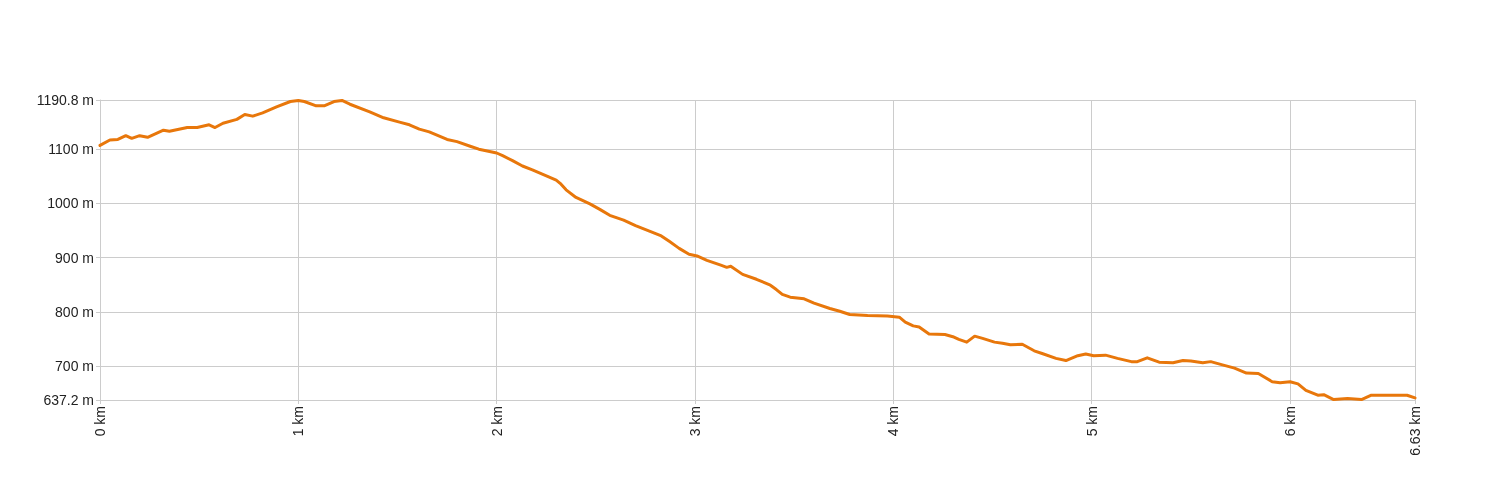 This screenshot has height=500, width=1500. What do you see at coordinates (74, 257) in the screenshot?
I see `y-tick-label: 900 m` at bounding box center [74, 257].